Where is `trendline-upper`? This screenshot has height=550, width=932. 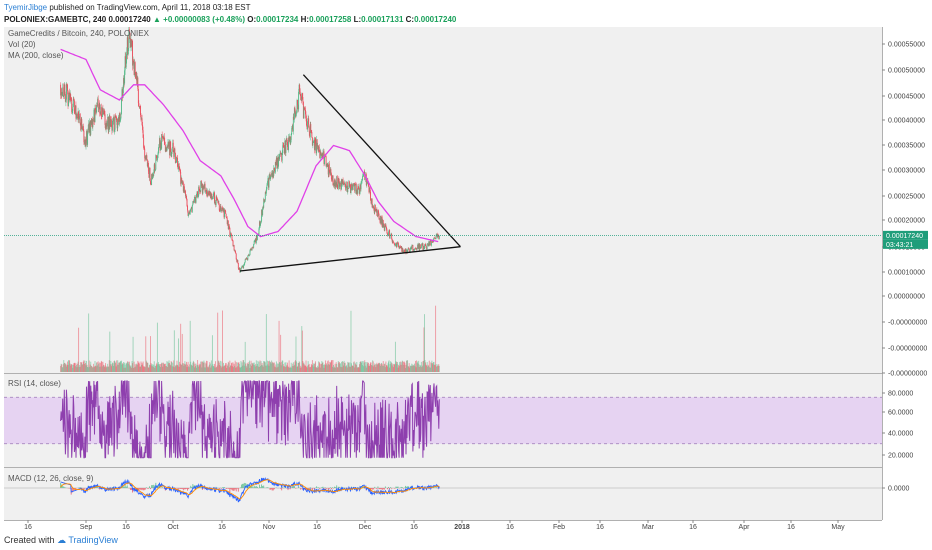
trendline-upper is located at coordinates (381, 161).